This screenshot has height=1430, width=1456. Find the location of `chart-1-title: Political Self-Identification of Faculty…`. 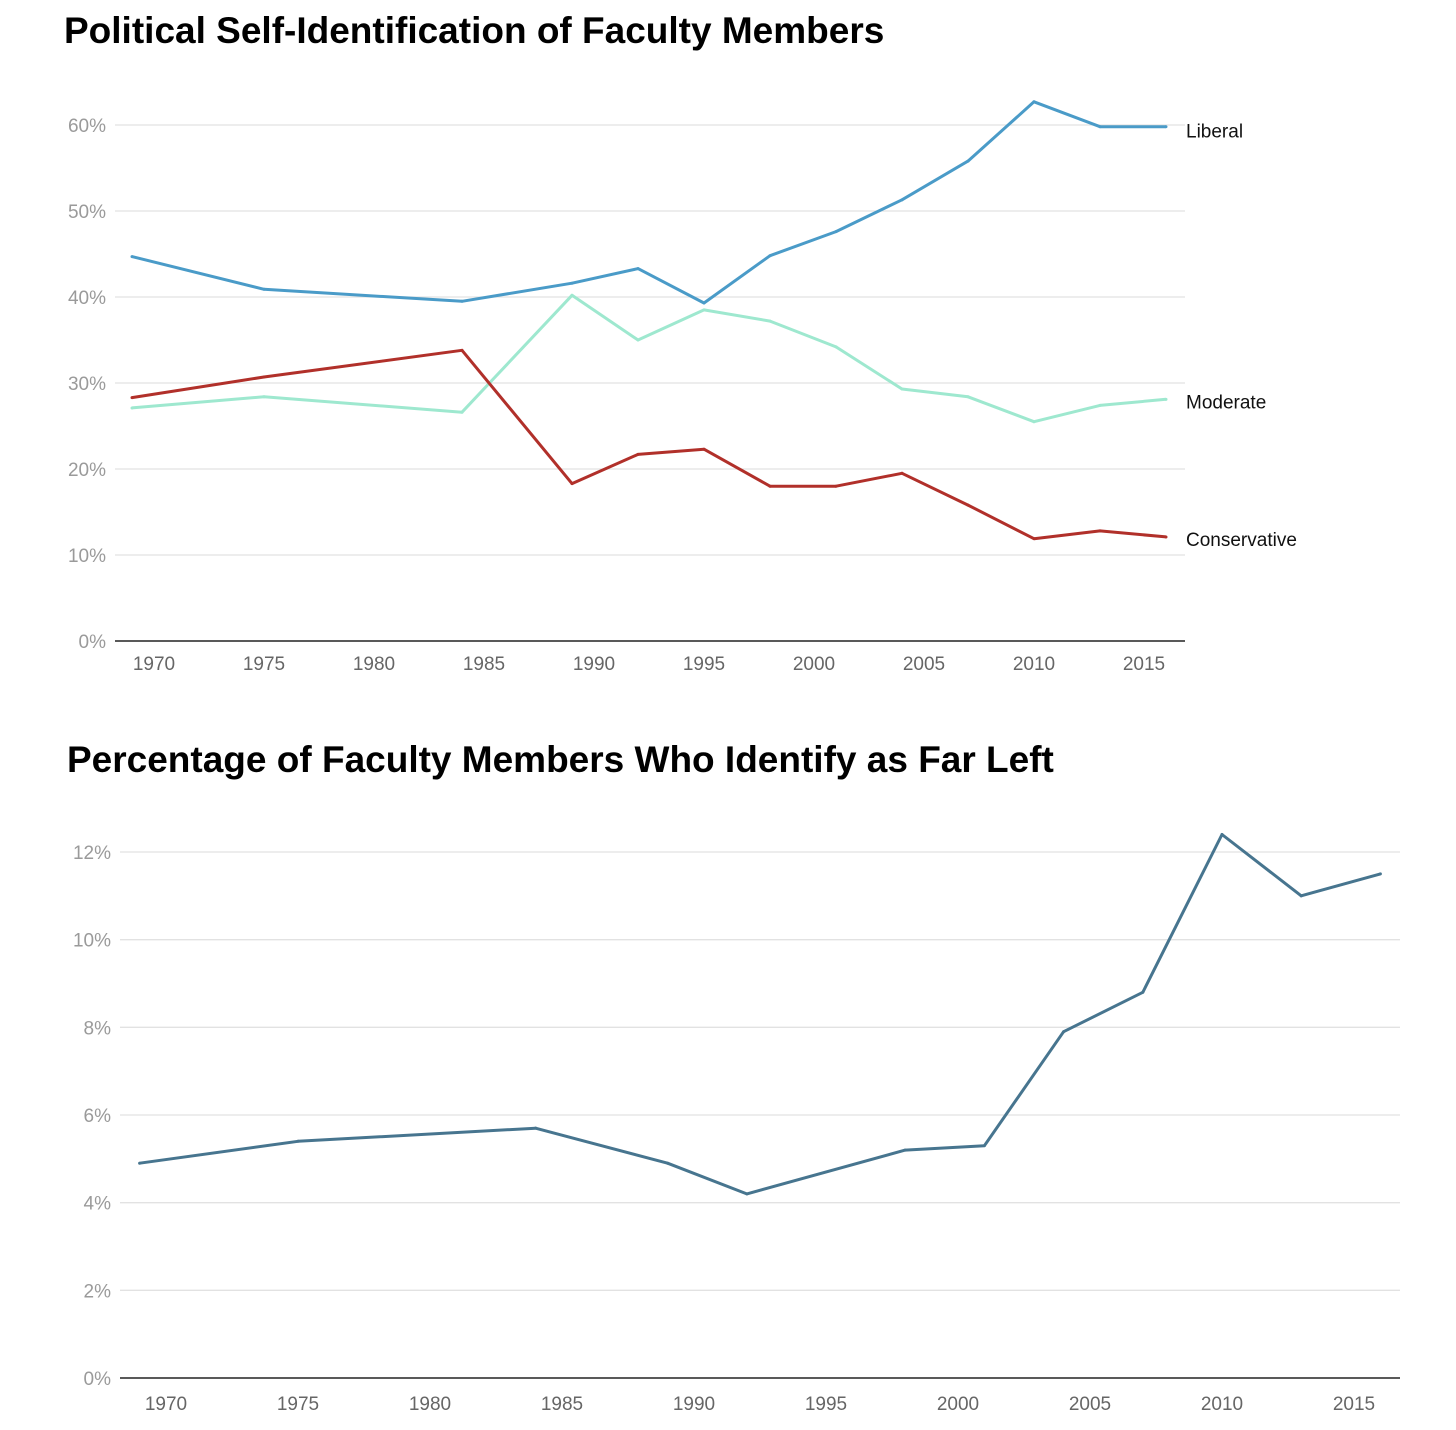

chart-1-title: Political Self-Identification of Faculty… is located at coordinates (474, 30).